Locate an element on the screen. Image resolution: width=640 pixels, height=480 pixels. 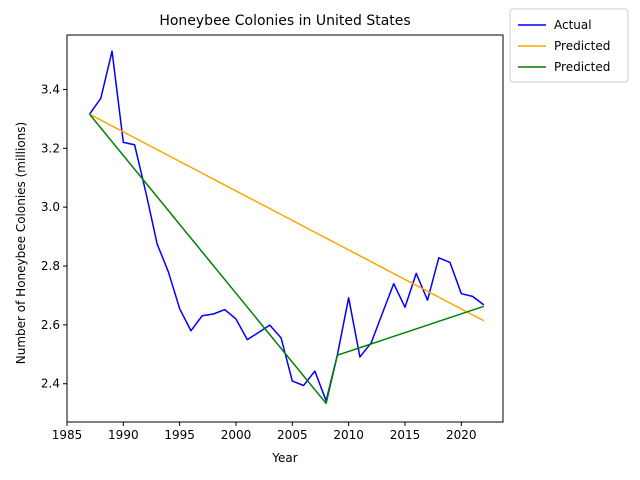
x-tick-label: 1985 is located at coordinates (67, 435).